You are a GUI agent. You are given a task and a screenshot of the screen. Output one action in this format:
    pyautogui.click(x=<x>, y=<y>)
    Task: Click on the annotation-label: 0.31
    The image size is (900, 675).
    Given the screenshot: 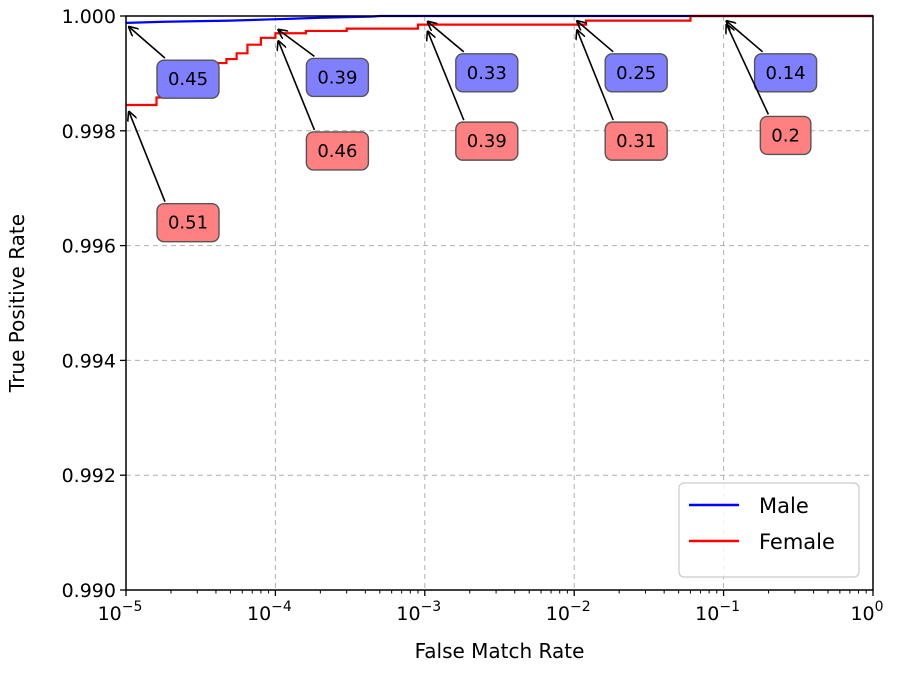 What is the action you would take?
    pyautogui.click(x=636, y=141)
    